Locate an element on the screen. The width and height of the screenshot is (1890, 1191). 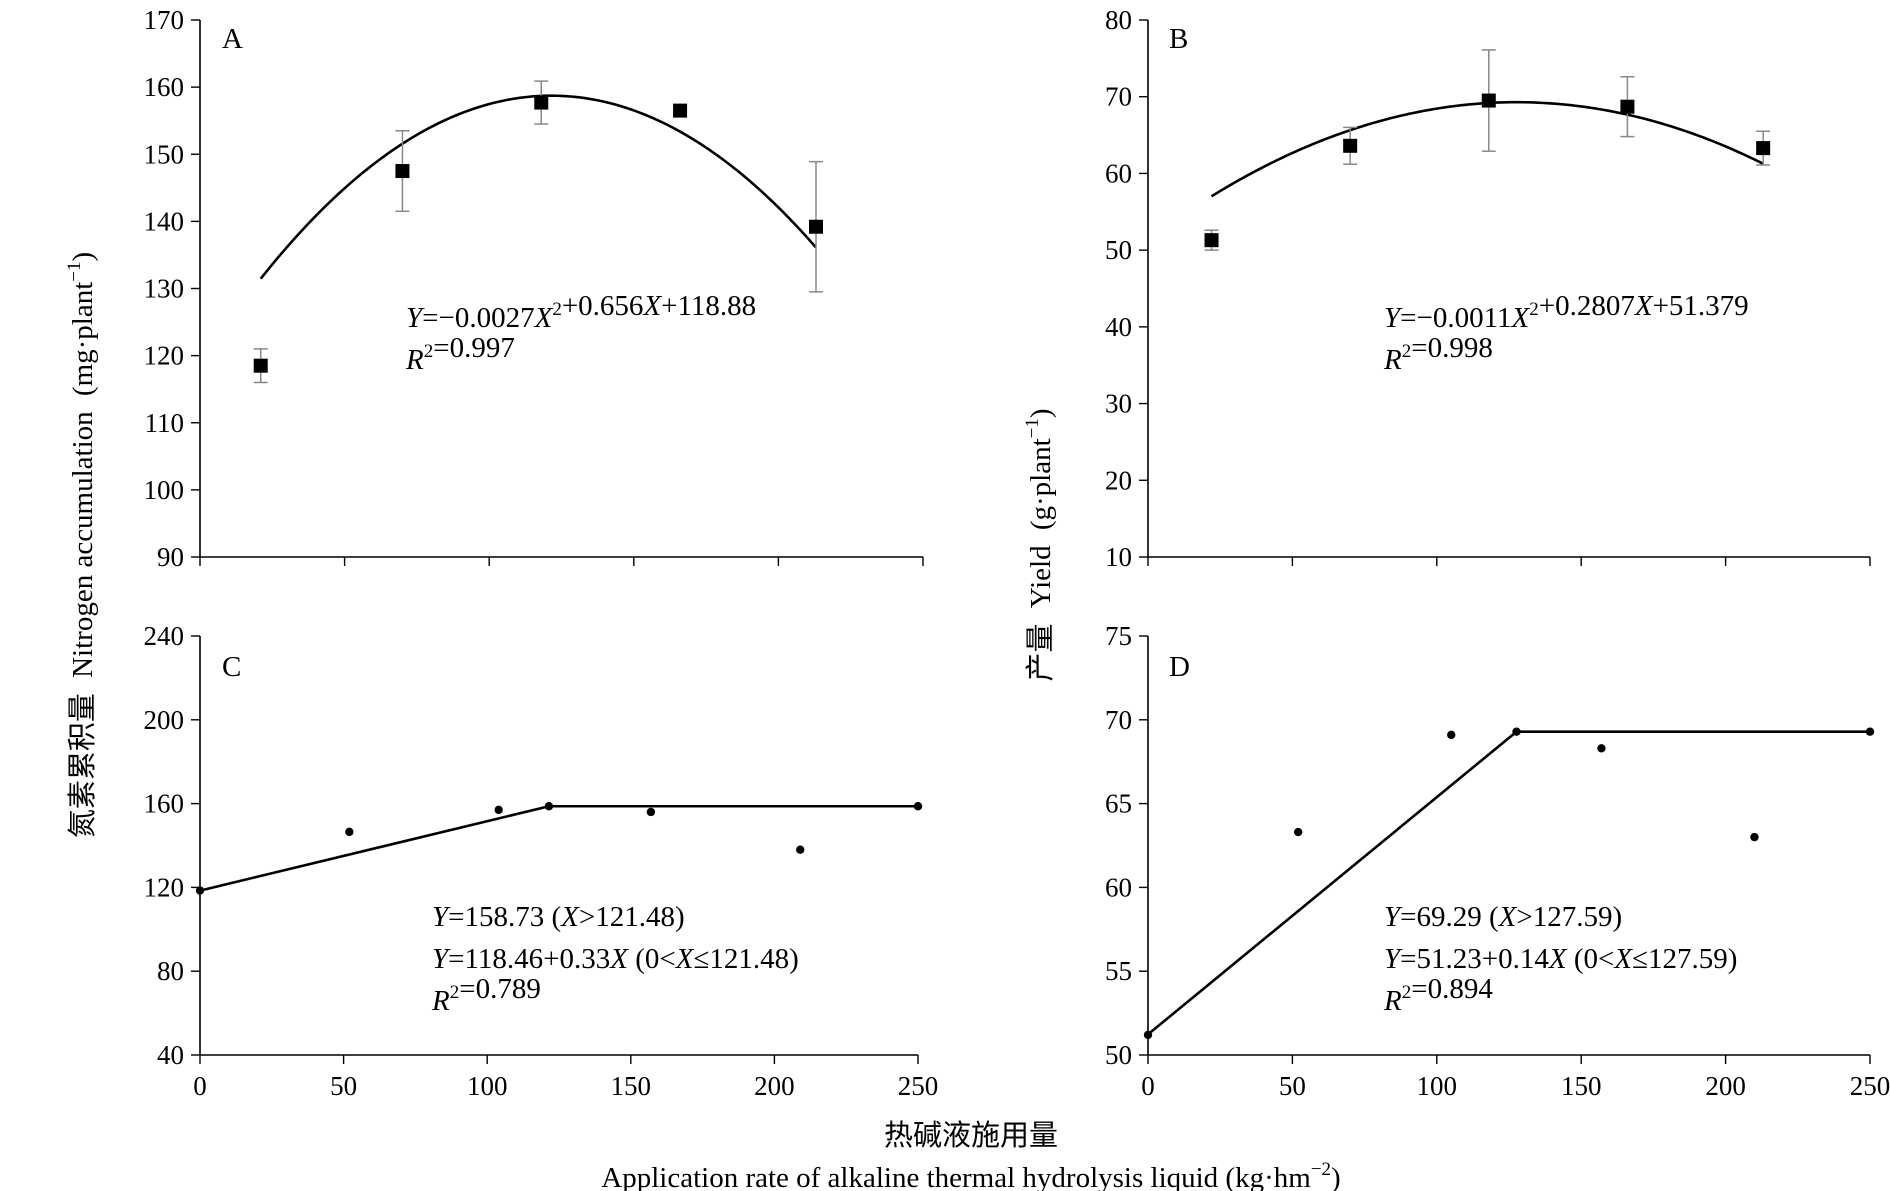
fit-equation: Y=51.23+0.14X (0<X≤127.59) is located at coordinates (1560, 959).